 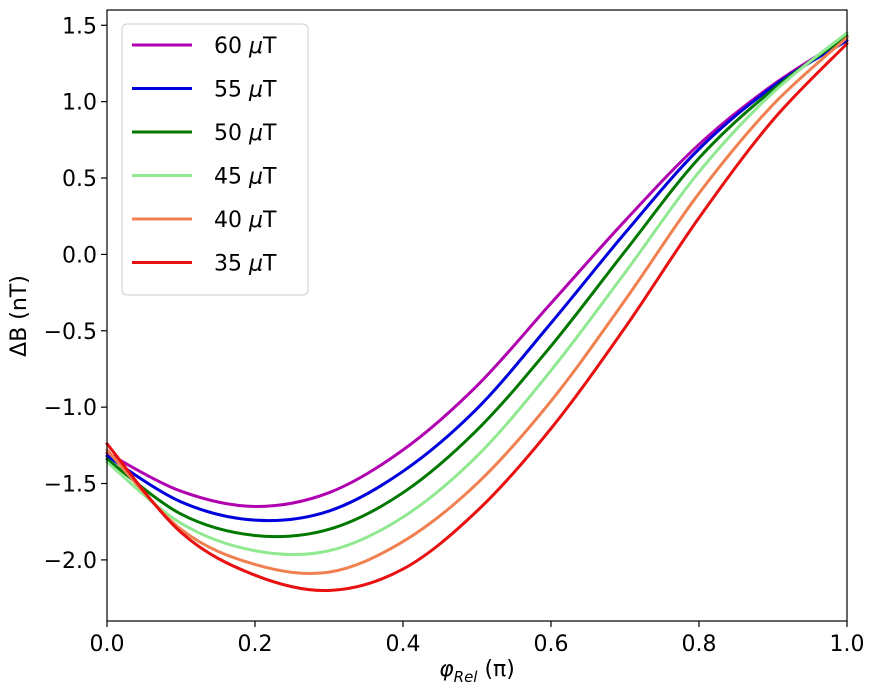 What do you see at coordinates (79, 255) in the screenshot?
I see `y-tick-label: 0.0` at bounding box center [79, 255].